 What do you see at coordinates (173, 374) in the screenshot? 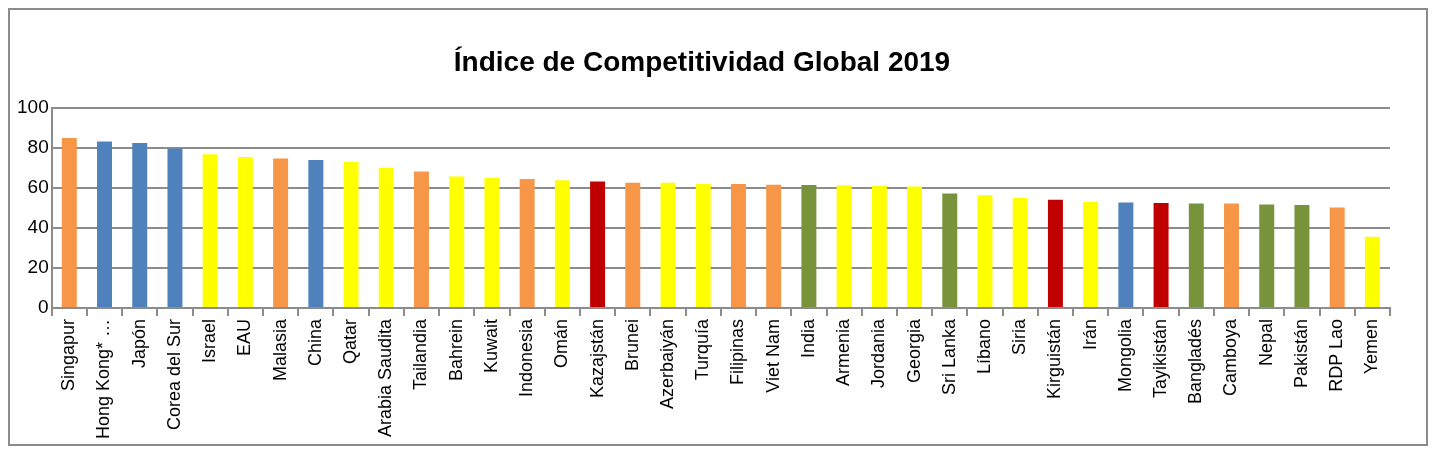
I see `x-tick-label: Corea del Sur` at bounding box center [173, 374].